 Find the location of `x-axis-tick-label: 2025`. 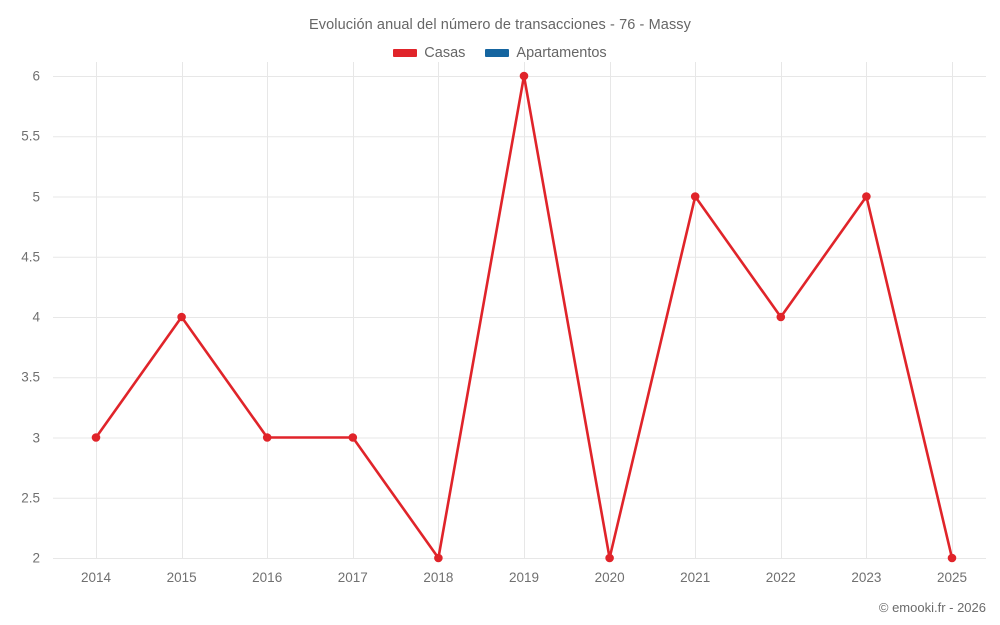

x-axis-tick-label: 2025 is located at coordinates (952, 577).